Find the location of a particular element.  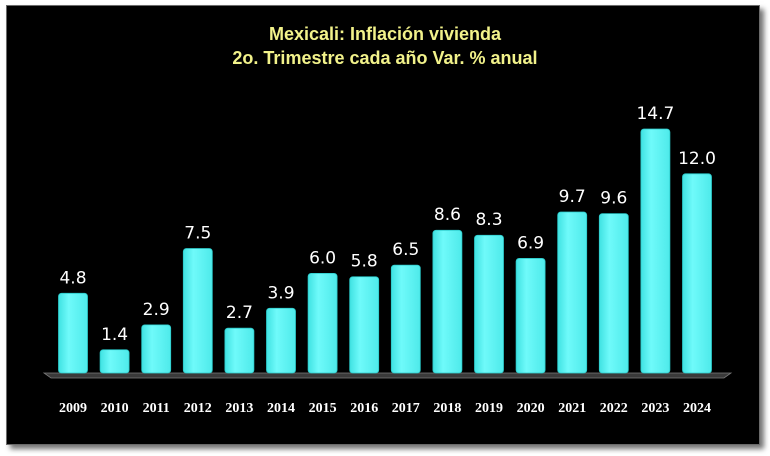

value-label-2016: 5.8 is located at coordinates (364, 262).